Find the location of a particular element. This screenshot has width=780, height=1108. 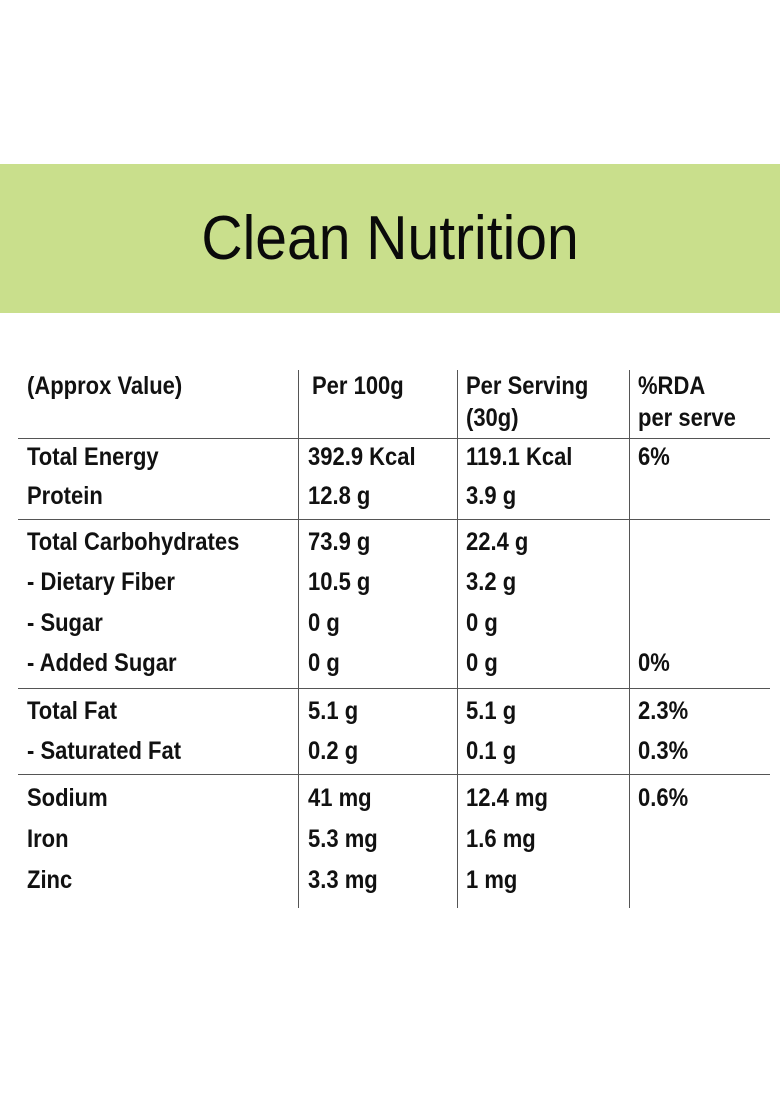

row-label: - Saturated Fat is located at coordinates (104, 751).